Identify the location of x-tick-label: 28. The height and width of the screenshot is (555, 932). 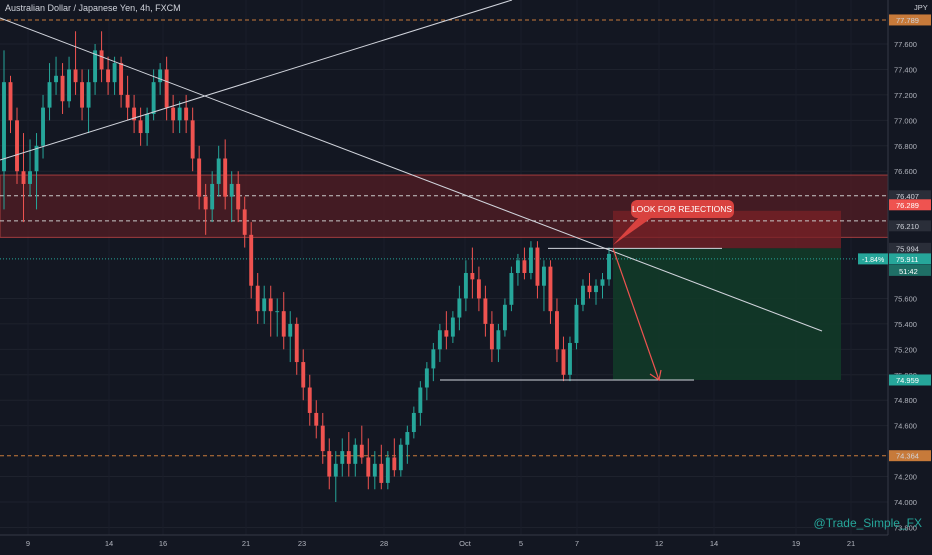
(384, 543).